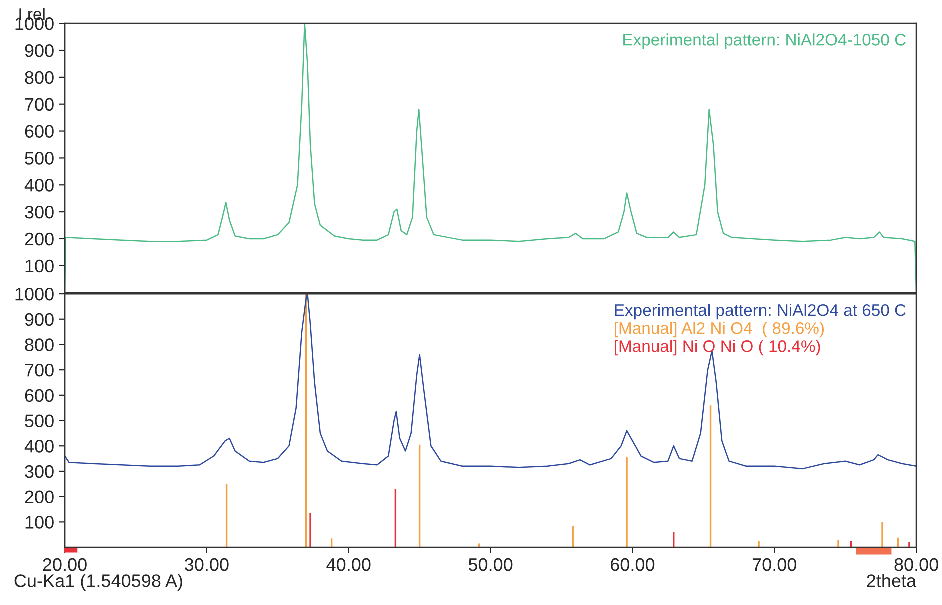 The height and width of the screenshot is (605, 942). Describe the element at coordinates (916, 565) in the screenshot. I see `x-tick-label: 80.00` at that location.